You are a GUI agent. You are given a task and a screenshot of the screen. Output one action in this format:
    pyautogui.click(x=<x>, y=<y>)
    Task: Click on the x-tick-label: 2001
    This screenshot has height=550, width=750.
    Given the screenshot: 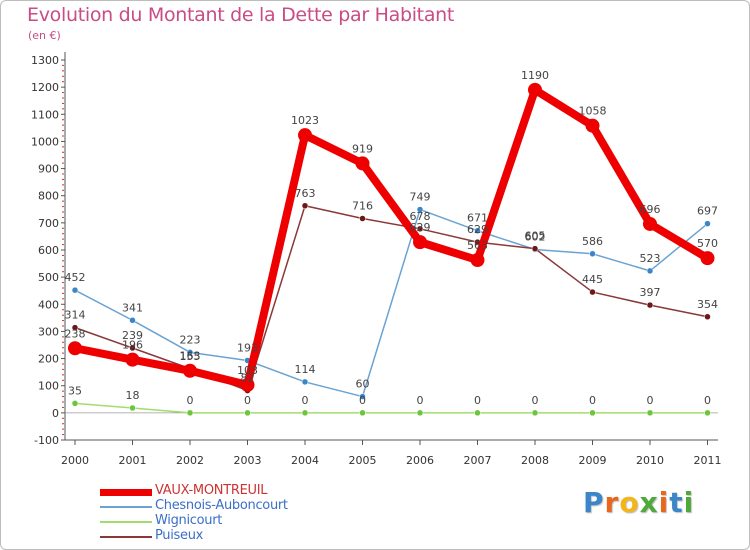 What is the action you would take?
    pyautogui.click(x=133, y=460)
    